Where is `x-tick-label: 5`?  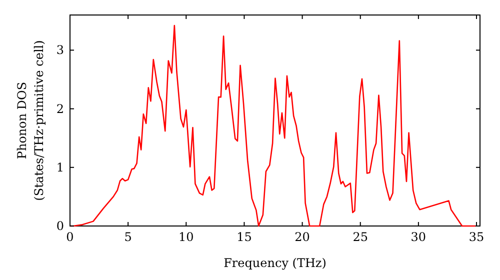
x-tick-label: 5 is located at coordinates (128, 237).